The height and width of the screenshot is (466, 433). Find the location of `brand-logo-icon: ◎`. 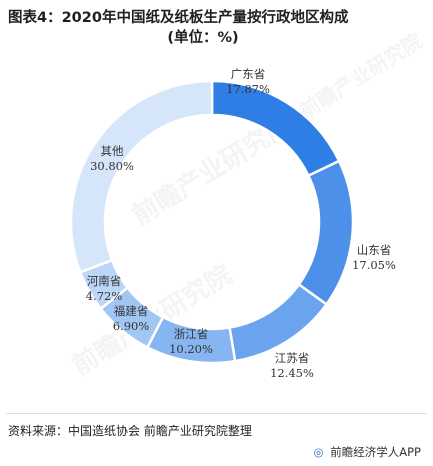

brand-logo-icon: ◎ is located at coordinates (318, 452).